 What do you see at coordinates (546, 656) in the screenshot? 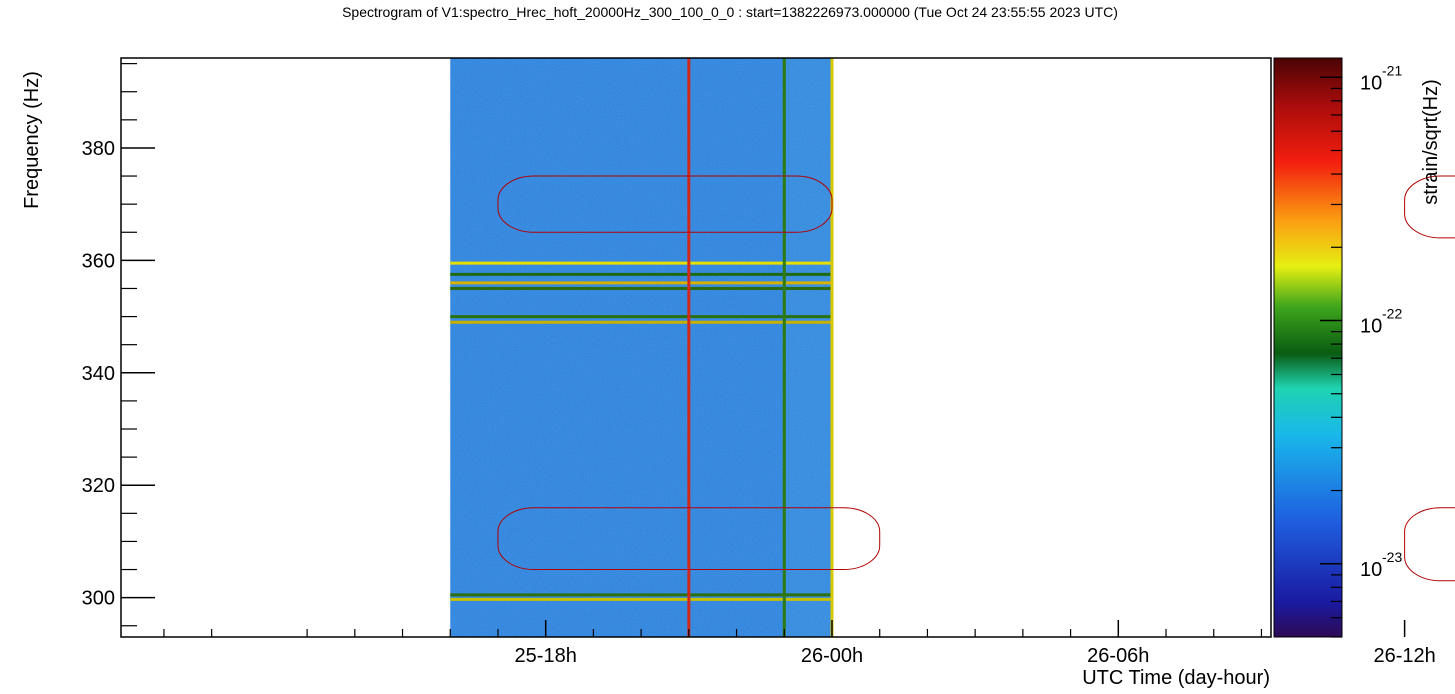
I see `x-tick-label: 25-18h` at bounding box center [546, 656].